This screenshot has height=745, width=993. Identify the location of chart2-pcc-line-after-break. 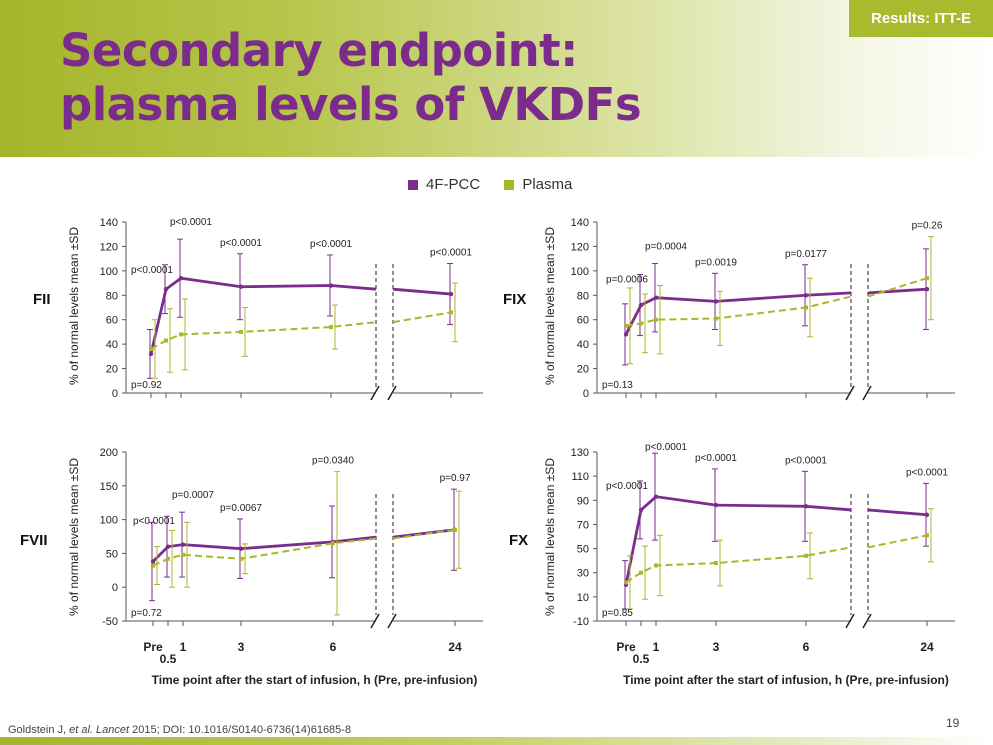
(897, 291).